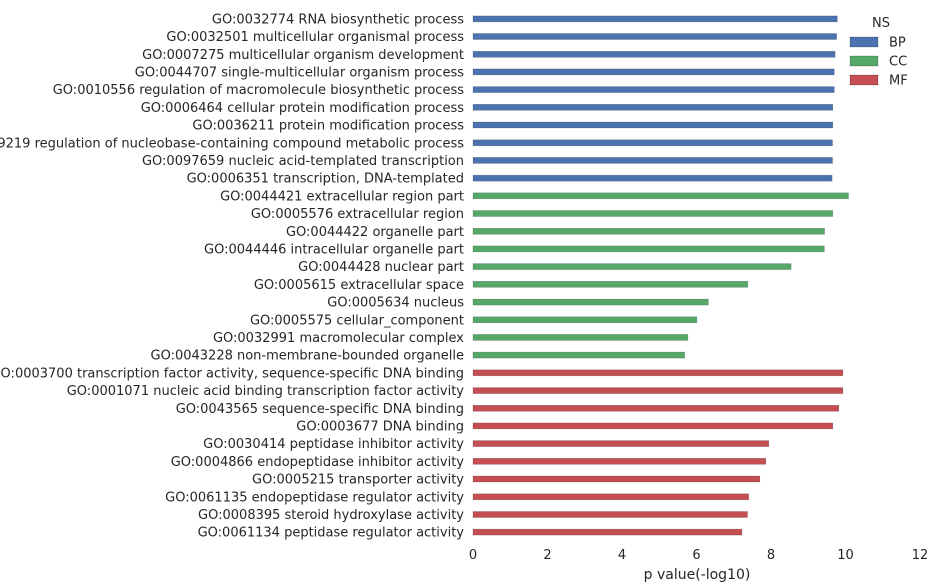 The width and height of the screenshot is (934, 587). I want to click on legend-title: NS, so click(881, 23).